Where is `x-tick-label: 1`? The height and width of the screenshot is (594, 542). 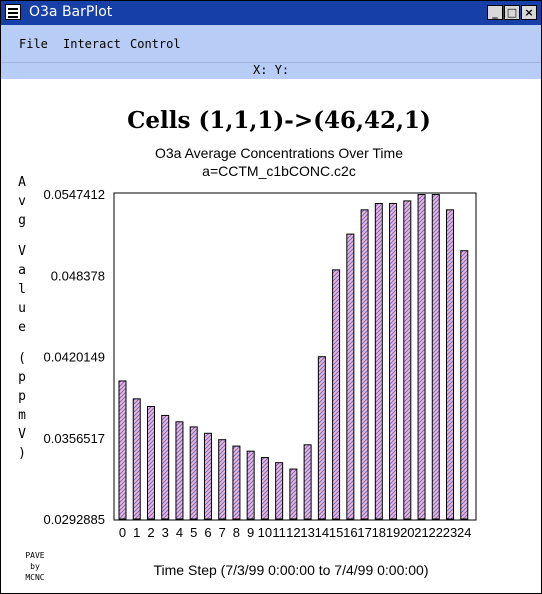
x-tick-label: 1 is located at coordinates (136, 532).